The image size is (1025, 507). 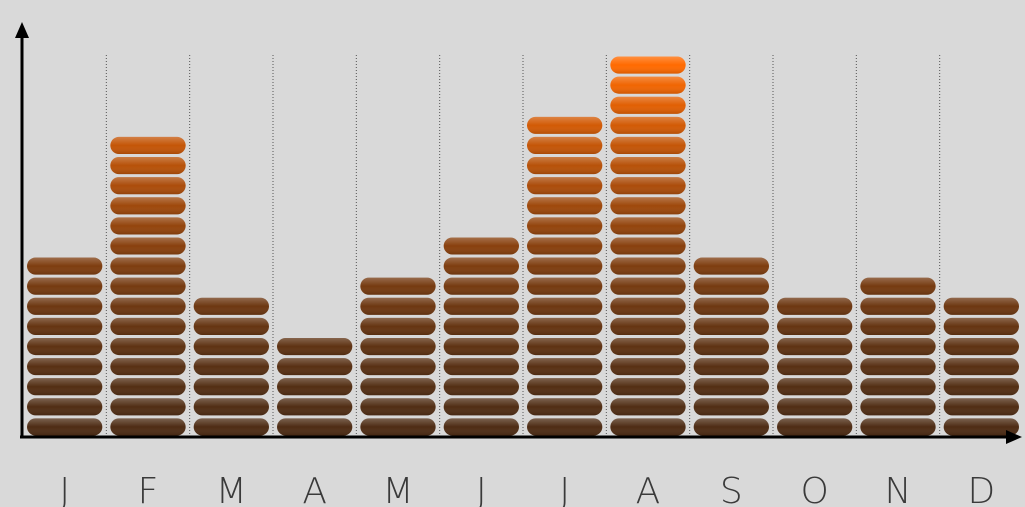 What do you see at coordinates (814, 489) in the screenshot?
I see `x-label: O` at bounding box center [814, 489].